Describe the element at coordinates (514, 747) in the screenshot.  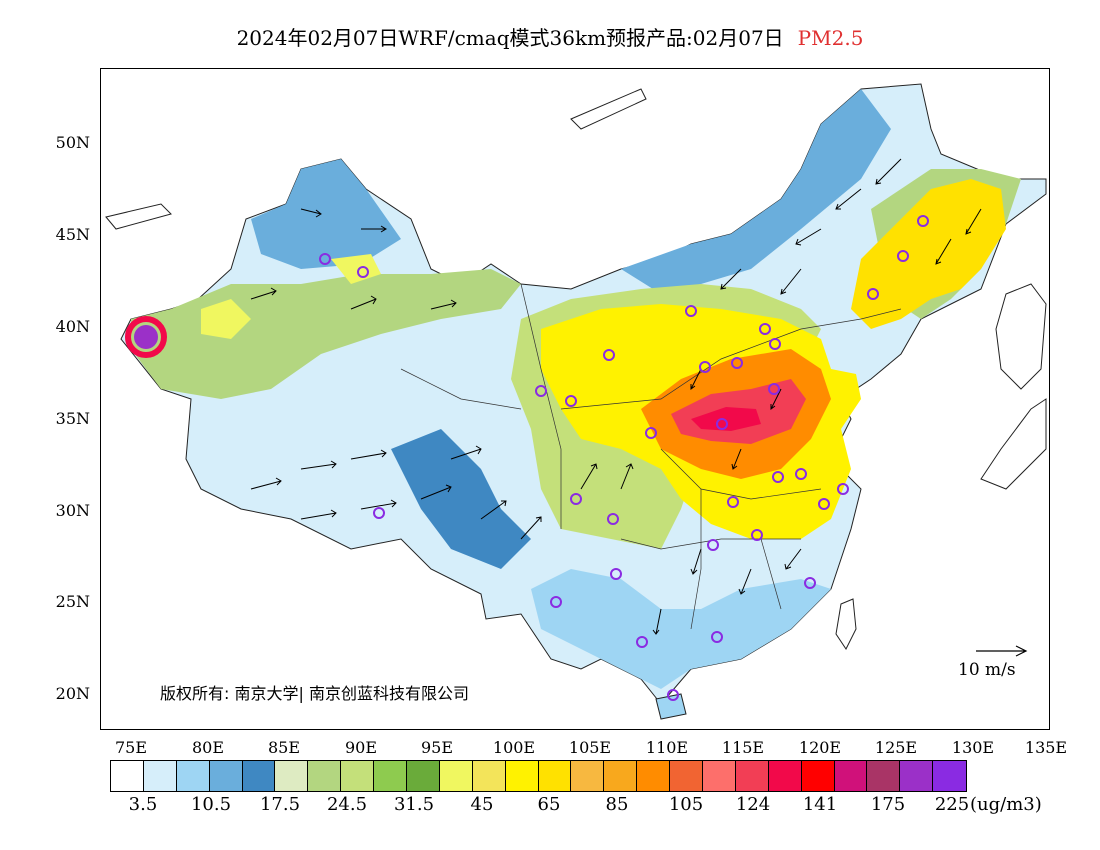
I see `lon-label-100e: 100E` at that location.